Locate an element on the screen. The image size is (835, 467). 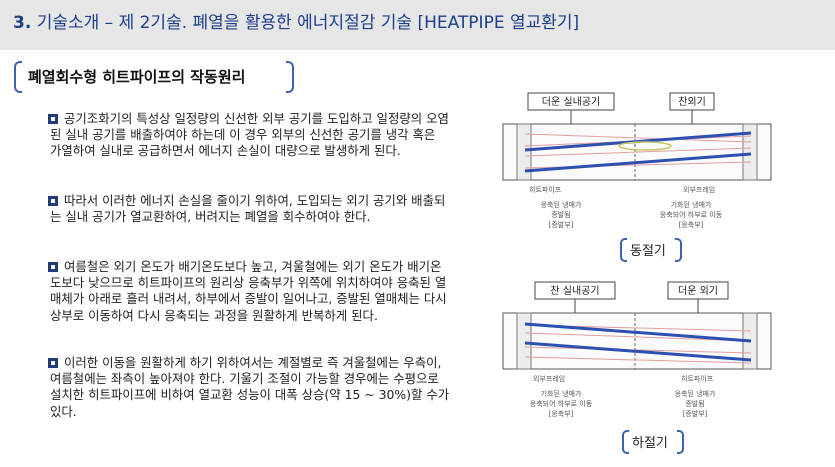
summer-note-right: 응축된 냉매가 is located at coordinates (695, 393).